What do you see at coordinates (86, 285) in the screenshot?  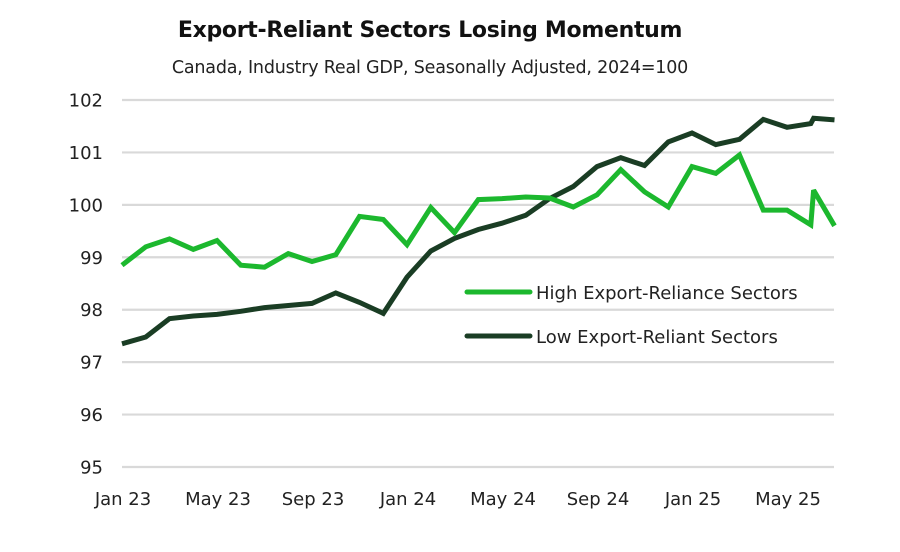 I see `y-axis-ticks: 95 96 97 98 99 100 101 102` at bounding box center [86, 285].